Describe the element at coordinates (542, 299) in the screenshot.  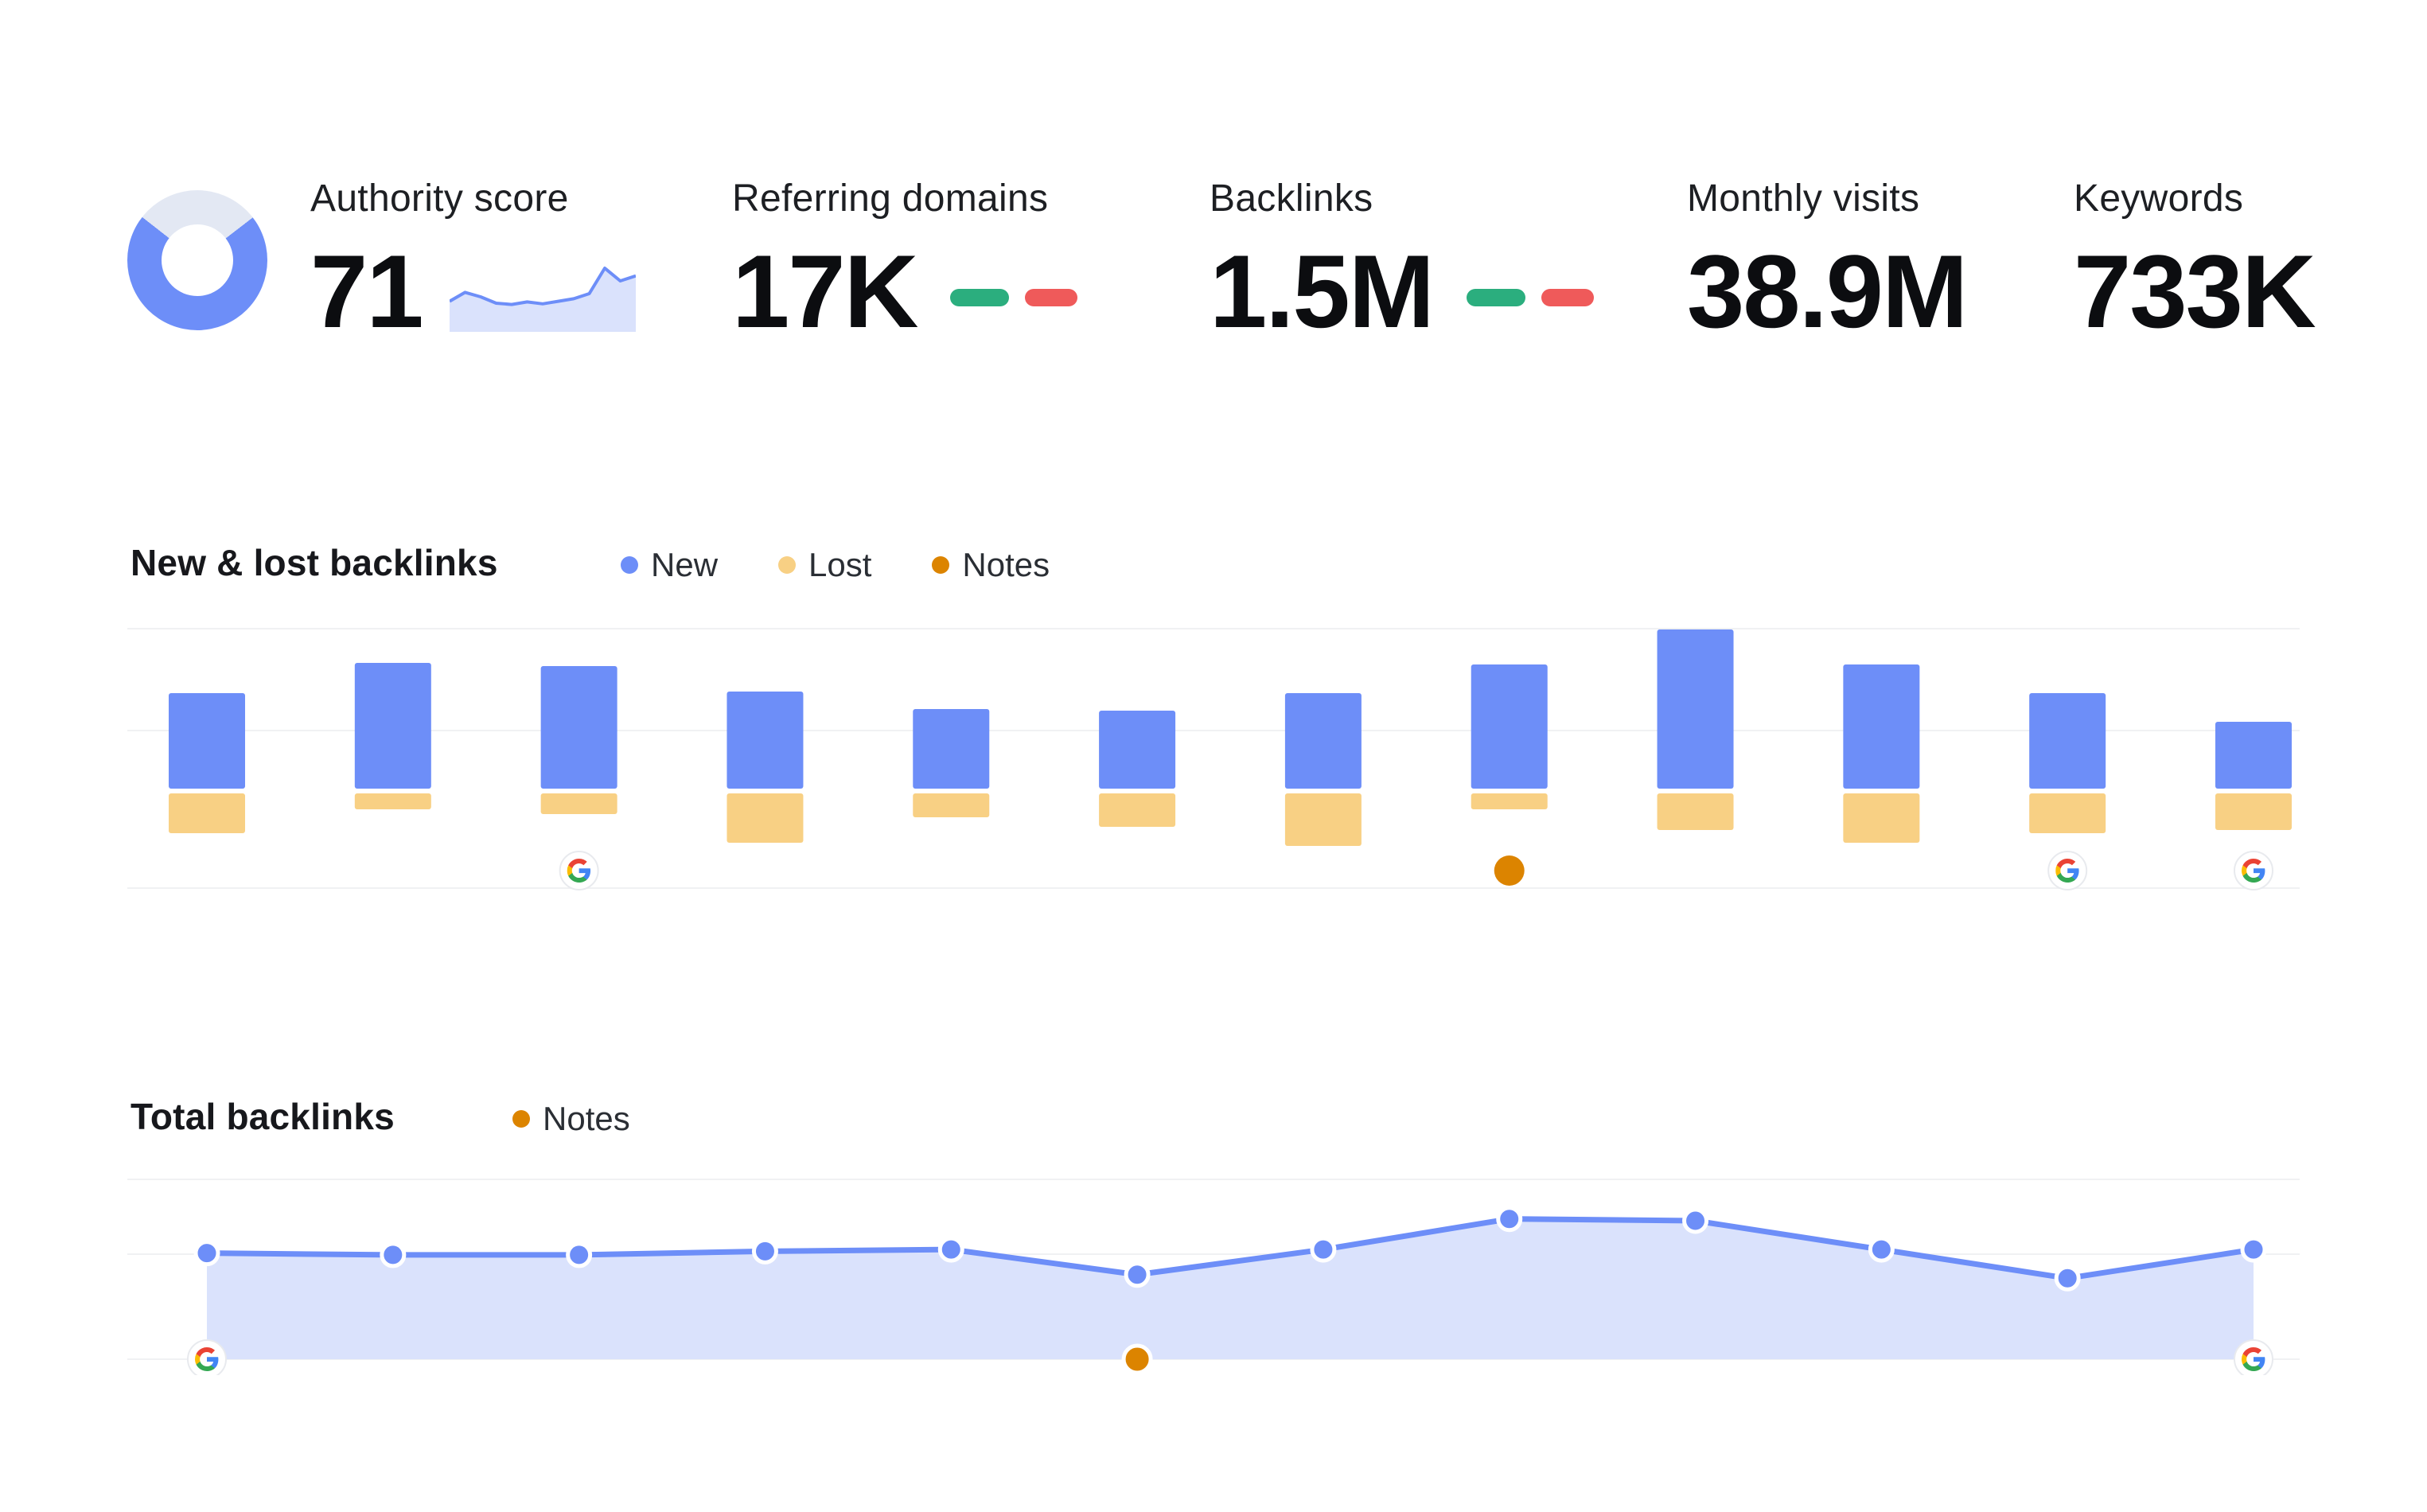
I see `authority-trend-sparkline` at that location.